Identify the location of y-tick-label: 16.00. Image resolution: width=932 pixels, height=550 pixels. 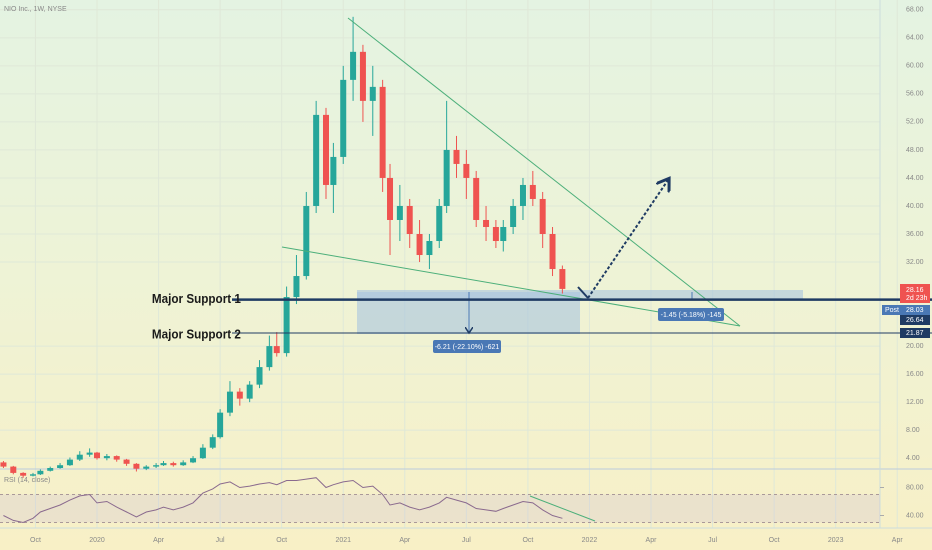
(915, 374).